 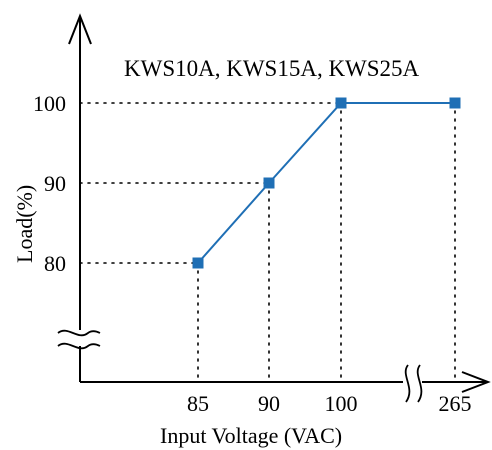 What do you see at coordinates (272, 68) in the screenshot?
I see `chart-title: KWS10A, KWS15A, KWS25A` at bounding box center [272, 68].